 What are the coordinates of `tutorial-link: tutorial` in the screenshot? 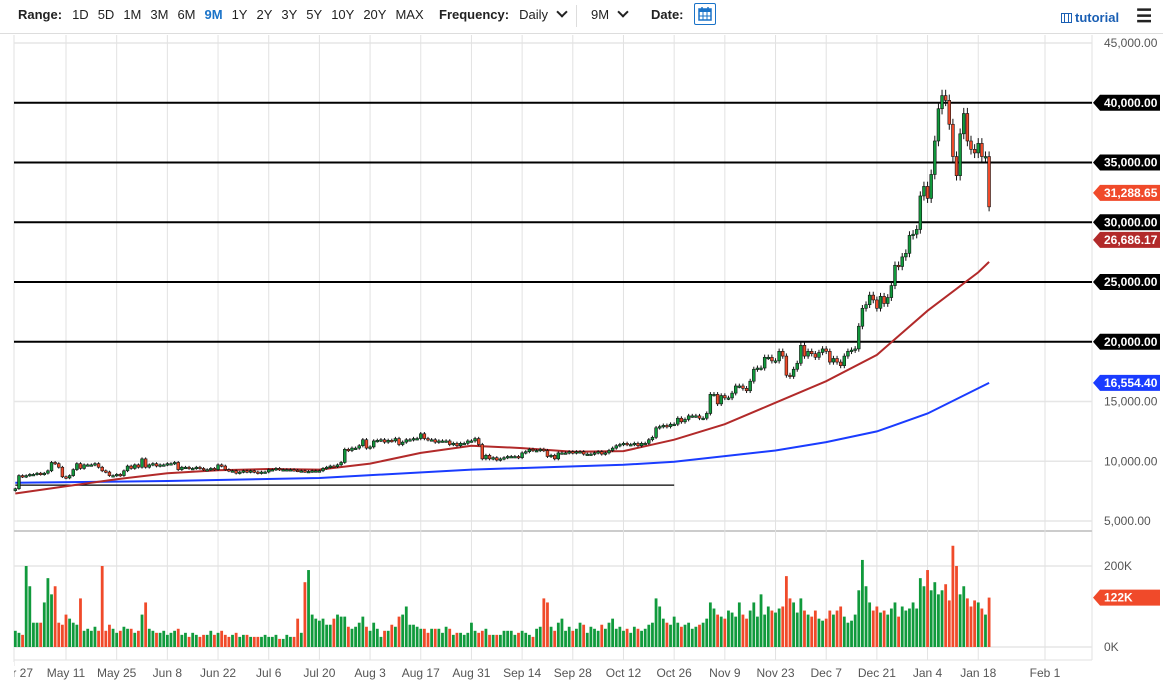 It's located at (1090, 17).